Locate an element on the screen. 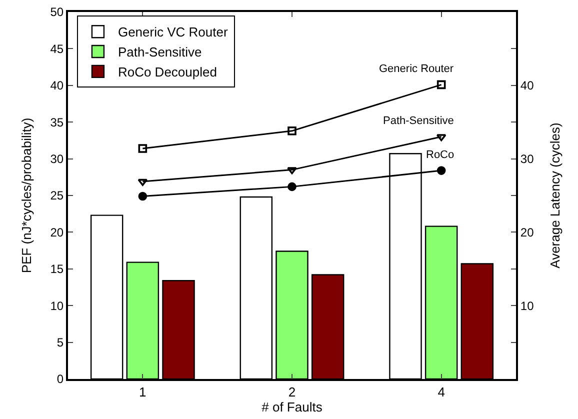  series-label: Path-Sensitive is located at coordinates (418, 121).